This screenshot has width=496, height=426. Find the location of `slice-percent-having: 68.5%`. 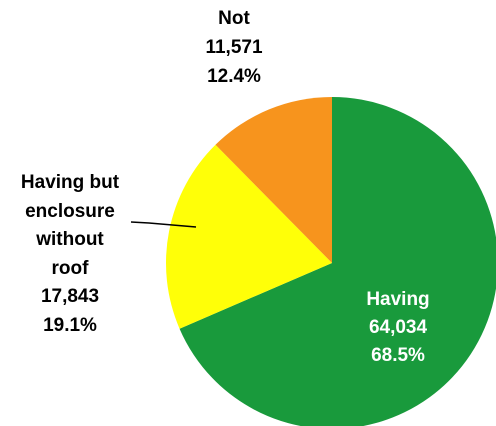

slice-percent-having: 68.5% is located at coordinates (398, 355).